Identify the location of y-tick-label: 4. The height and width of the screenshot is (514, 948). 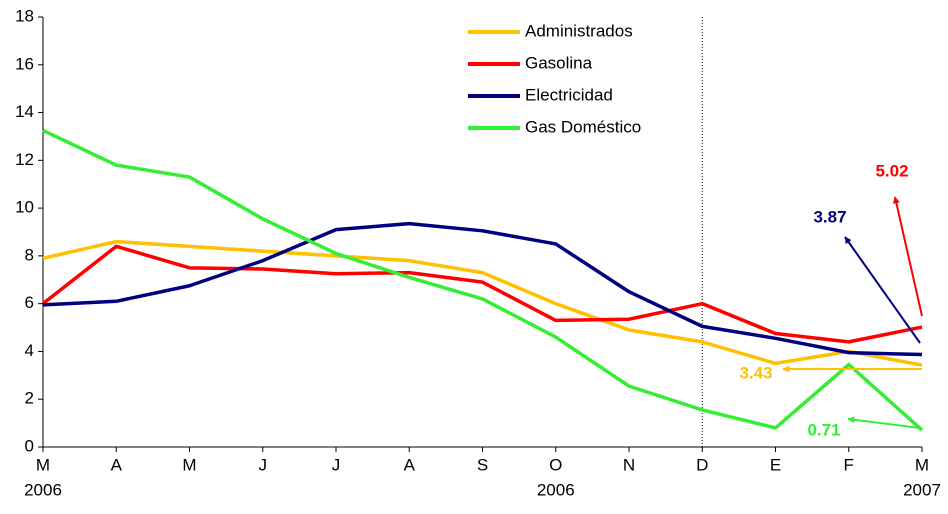
(29, 350).